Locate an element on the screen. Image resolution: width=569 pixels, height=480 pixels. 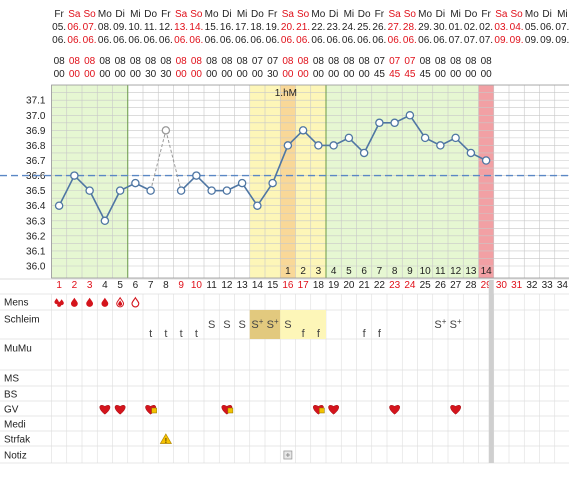
y-tick-label: 36.1 is located at coordinates (36, 251).